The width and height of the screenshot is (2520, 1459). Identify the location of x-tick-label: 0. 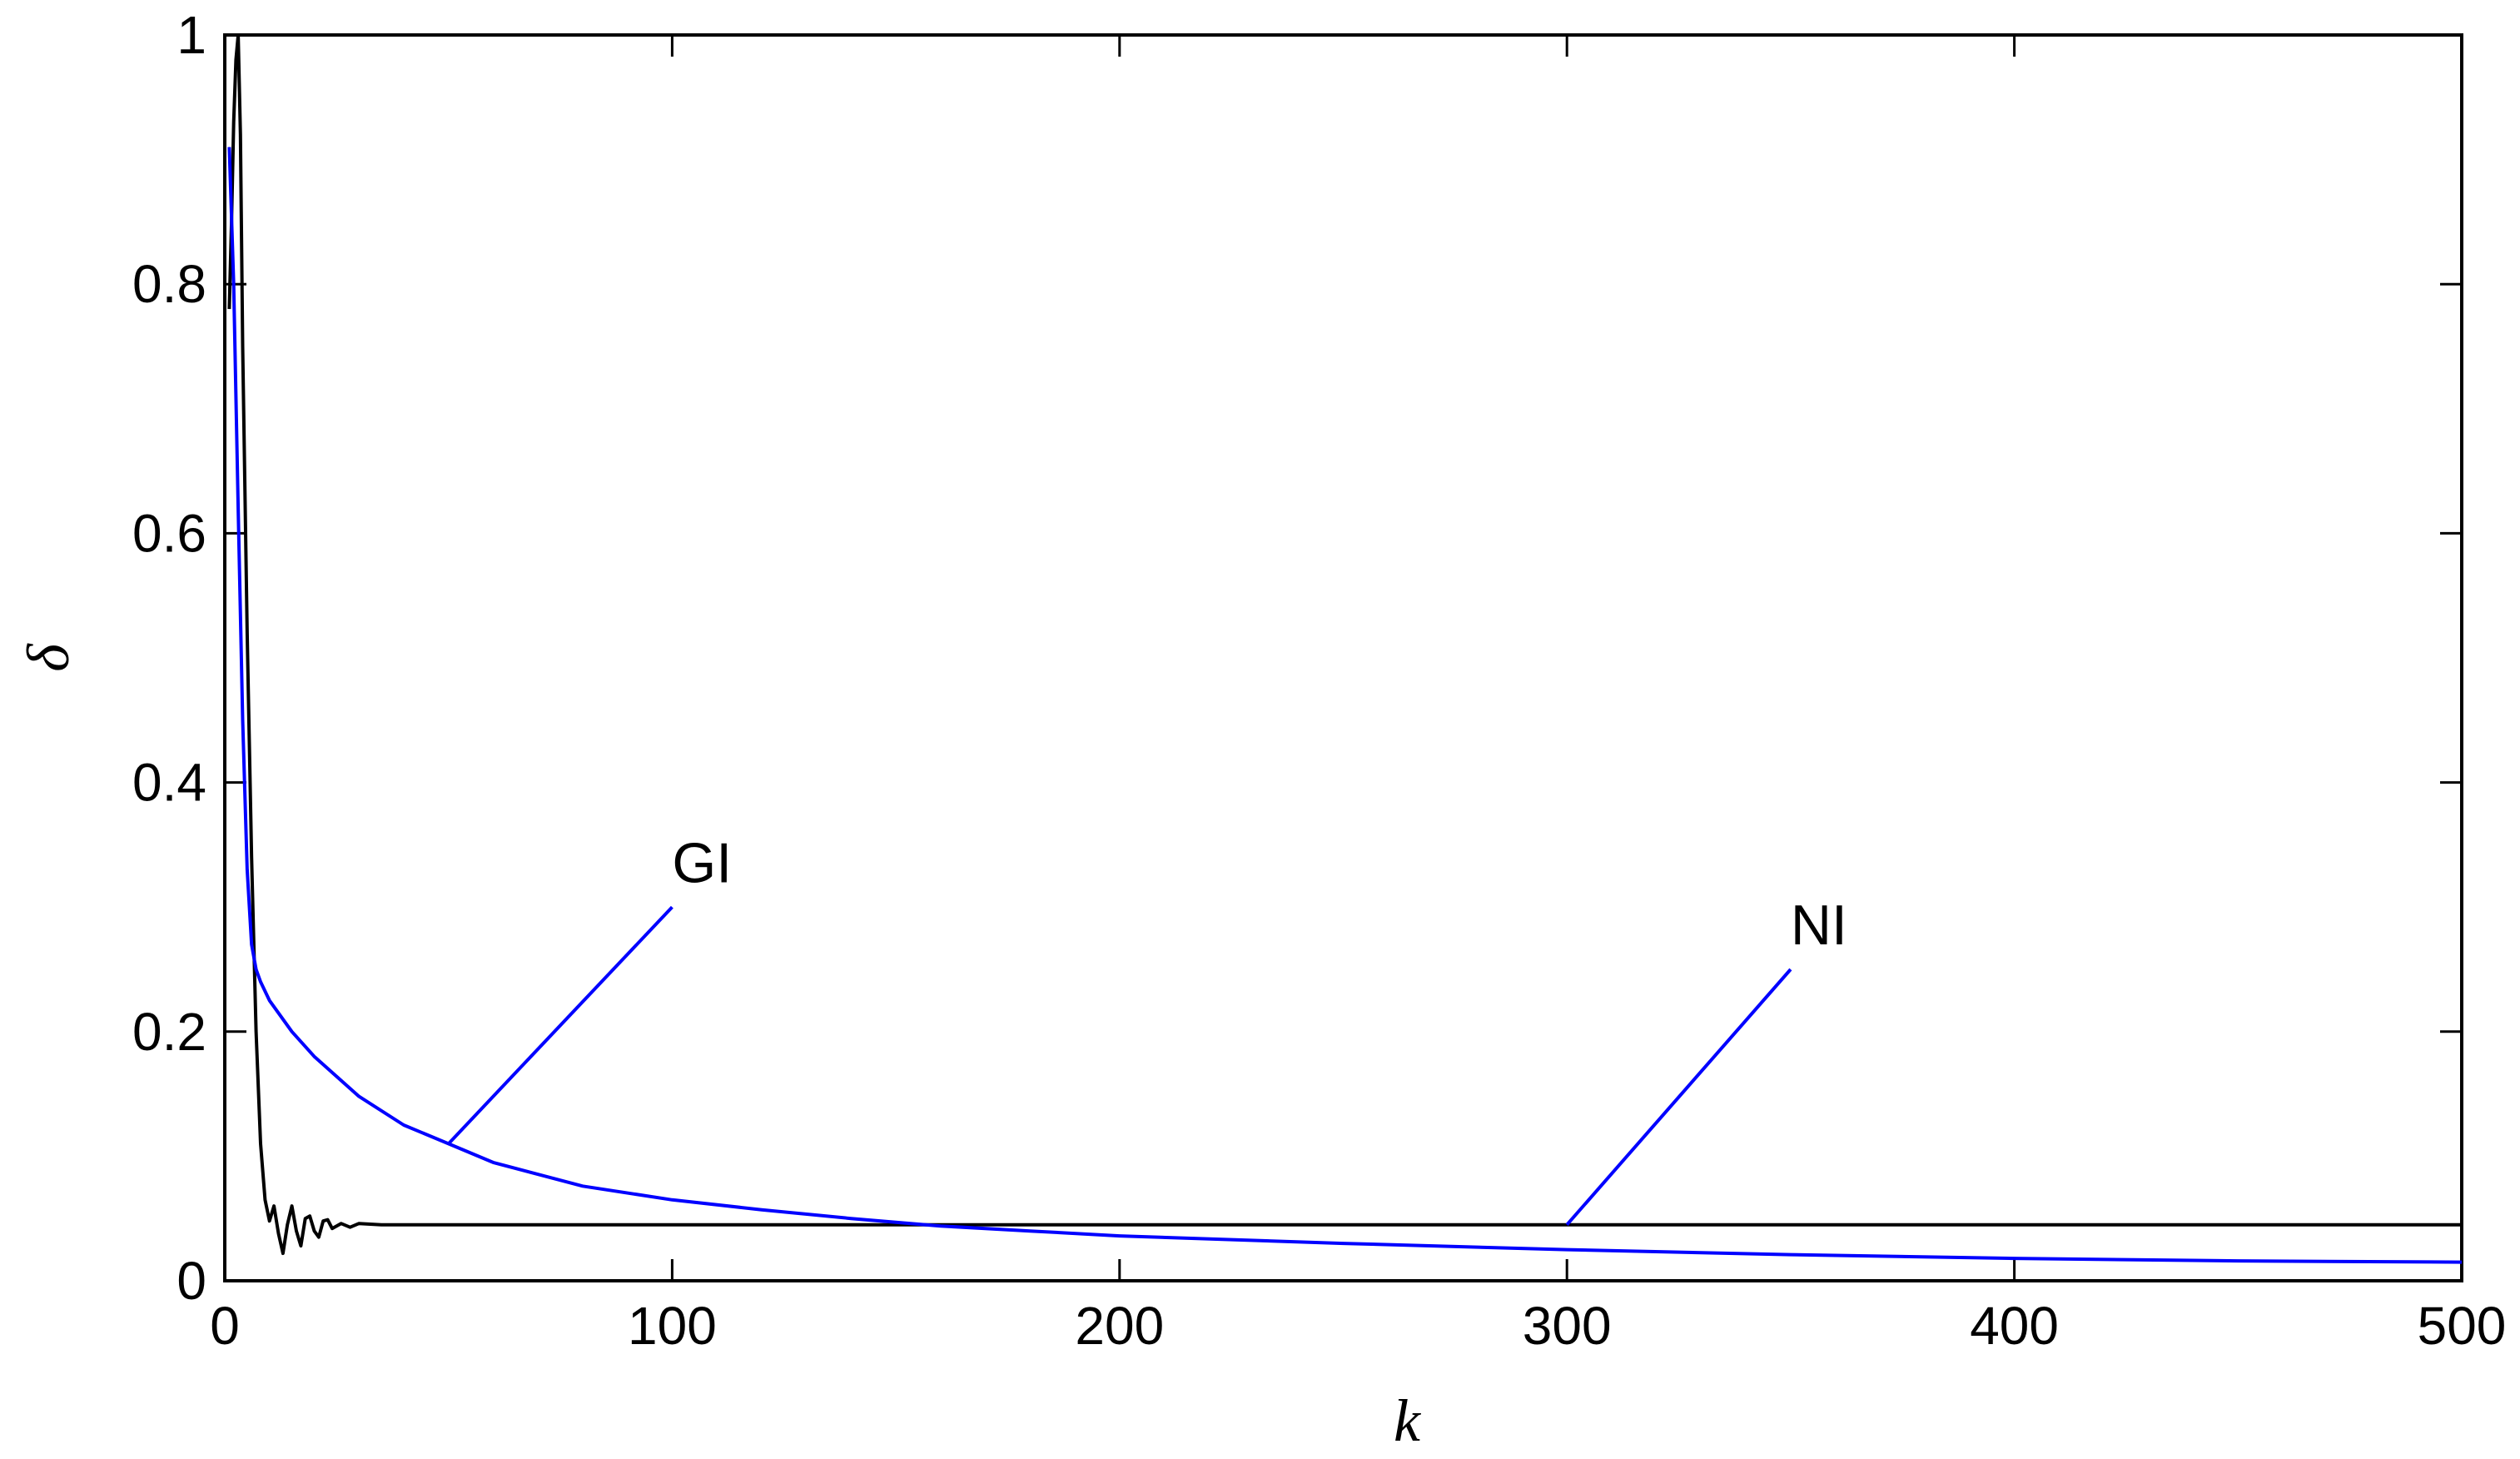
(225, 1326).